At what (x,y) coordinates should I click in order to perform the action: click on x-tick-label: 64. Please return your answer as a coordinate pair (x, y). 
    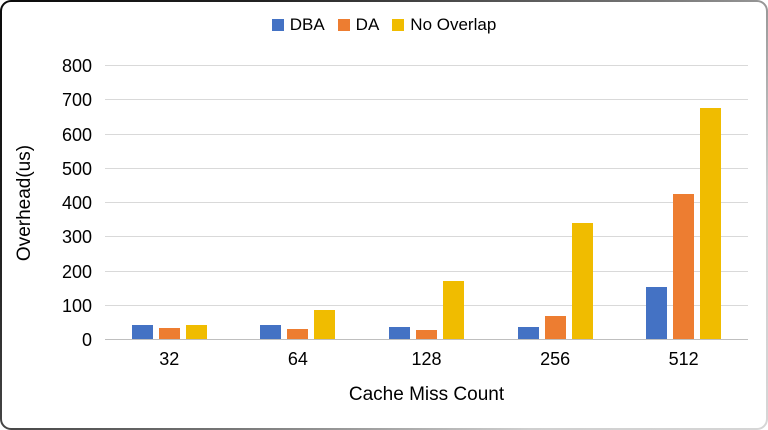
    Looking at the image, I should click on (297, 359).